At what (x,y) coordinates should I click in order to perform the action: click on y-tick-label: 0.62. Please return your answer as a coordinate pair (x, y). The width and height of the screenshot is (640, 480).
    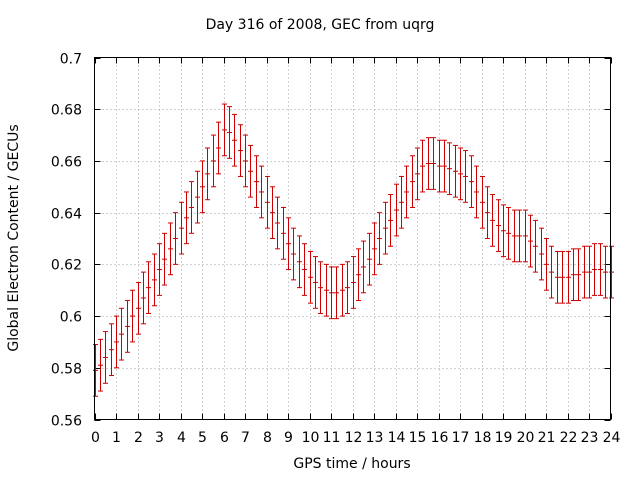
    Looking at the image, I should click on (66, 266).